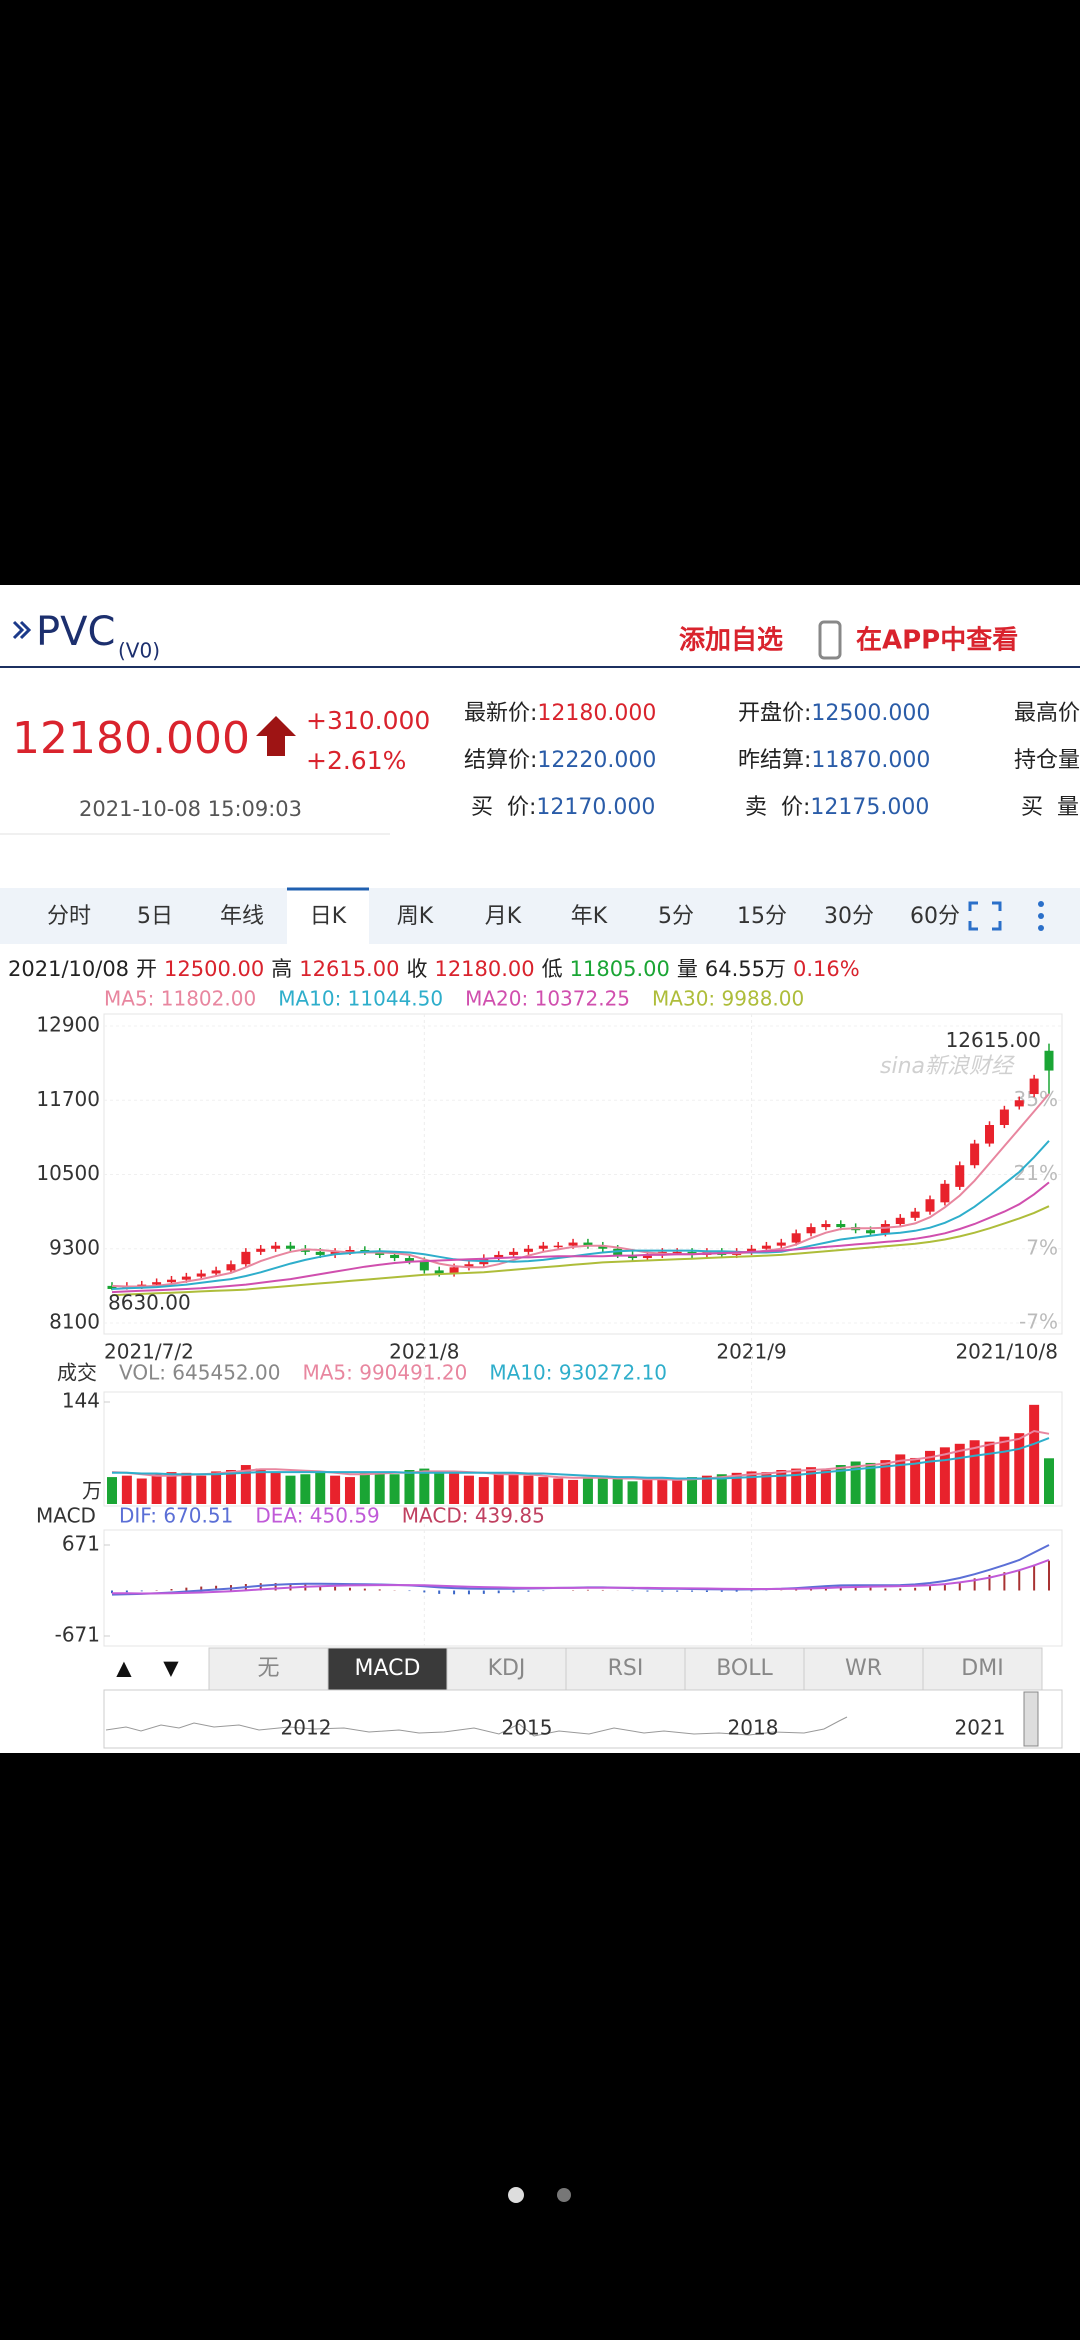  Describe the element at coordinates (476, 1726) in the screenshot. I see `navigator-line` at that location.